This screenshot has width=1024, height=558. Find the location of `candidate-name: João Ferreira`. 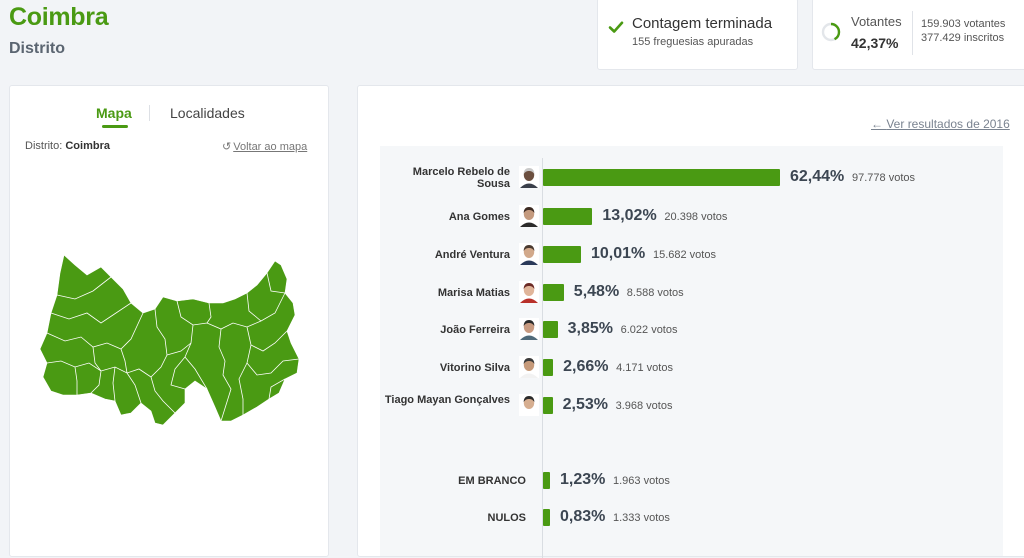

candidate-name: João Ferreira is located at coordinates (475, 330).